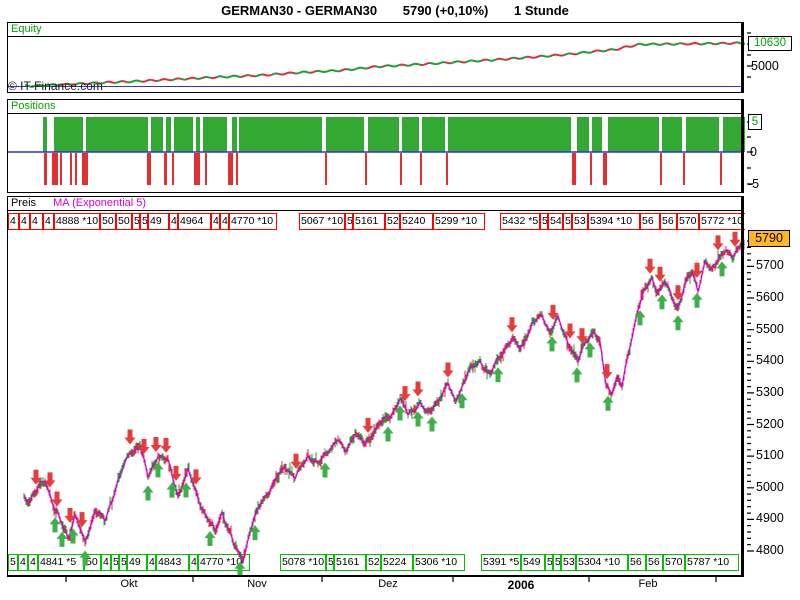 This screenshot has height=600, width=800. What do you see at coordinates (770, 455) in the screenshot?
I see `price-axis-tick-label: 5100` at bounding box center [770, 455].